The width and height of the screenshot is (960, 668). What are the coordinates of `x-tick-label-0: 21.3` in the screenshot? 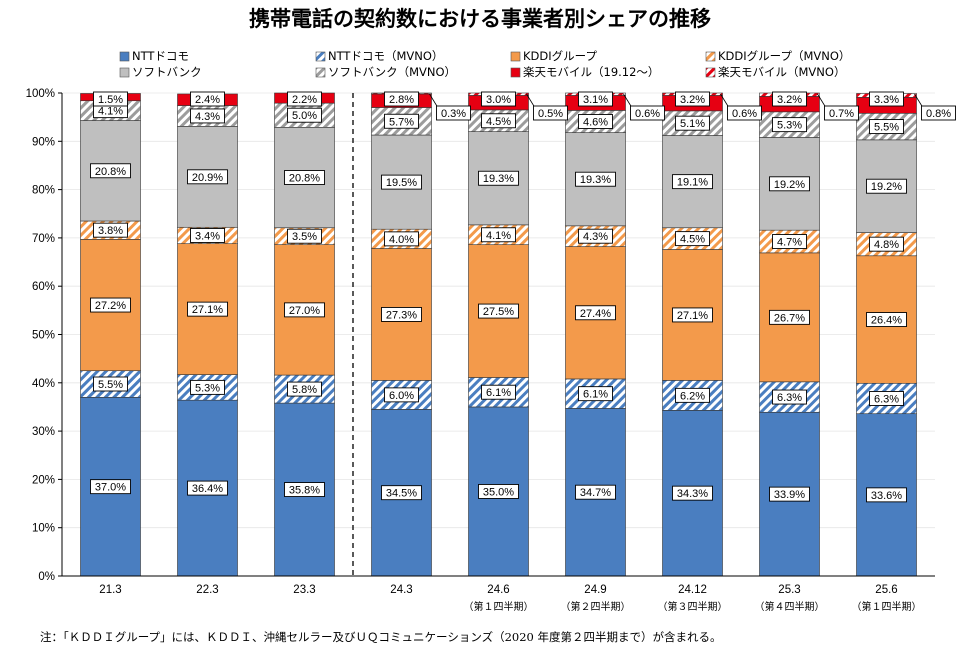 It's located at (110, 590).